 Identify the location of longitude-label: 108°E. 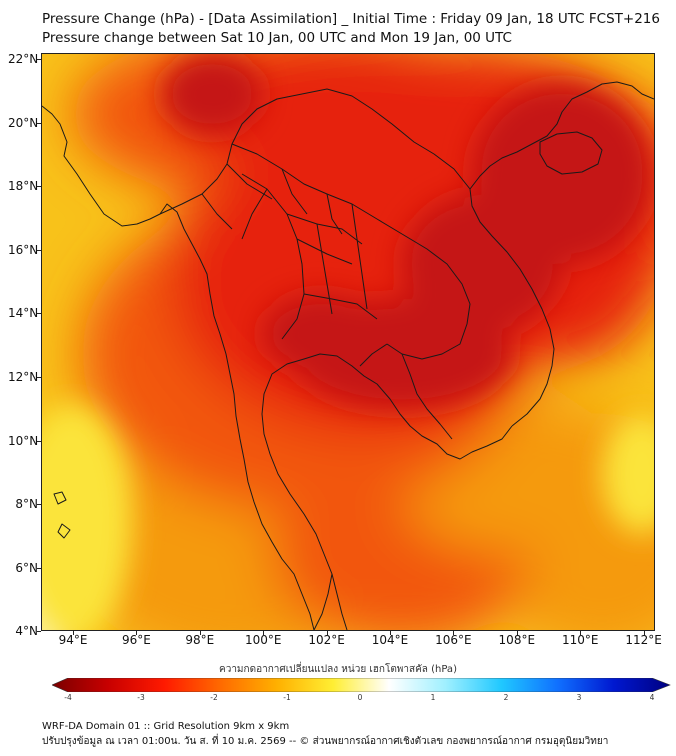
(517, 640).